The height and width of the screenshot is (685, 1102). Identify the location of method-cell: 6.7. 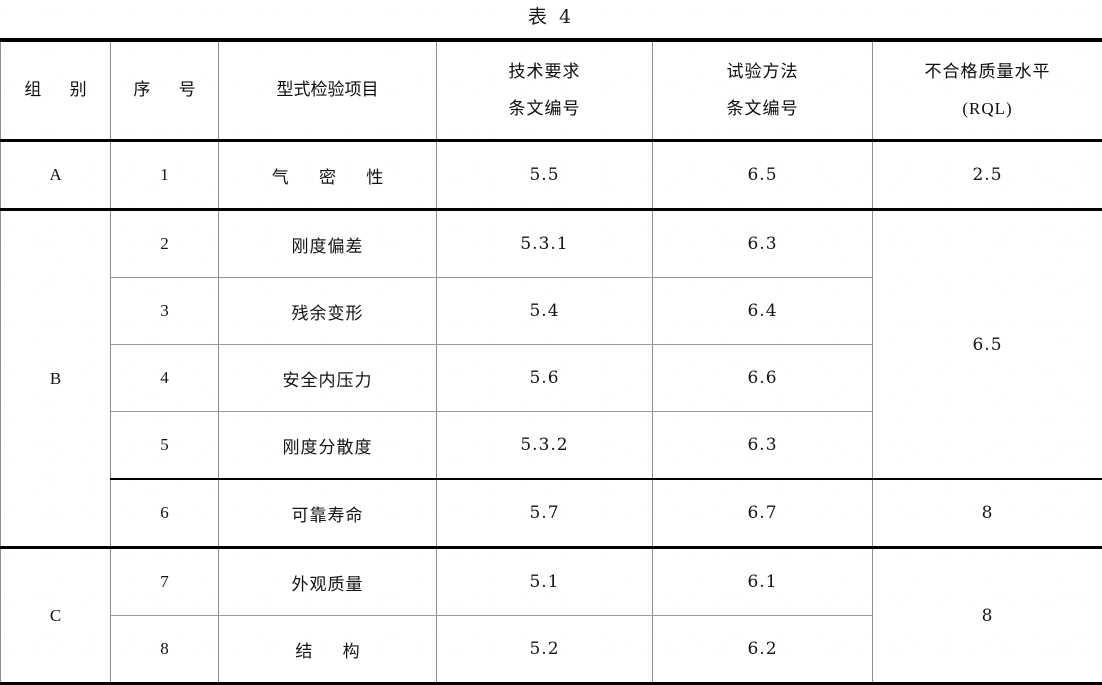
(763, 513).